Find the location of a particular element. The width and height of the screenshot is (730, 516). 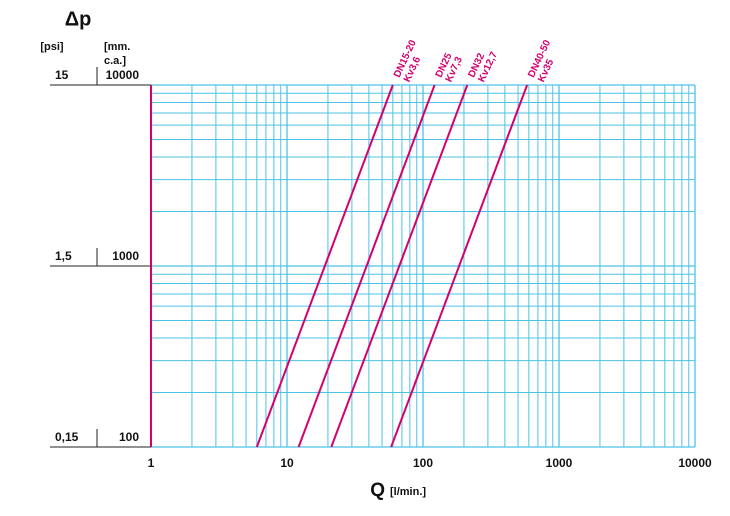

y-label: [mm. is located at coordinates (117, 47).